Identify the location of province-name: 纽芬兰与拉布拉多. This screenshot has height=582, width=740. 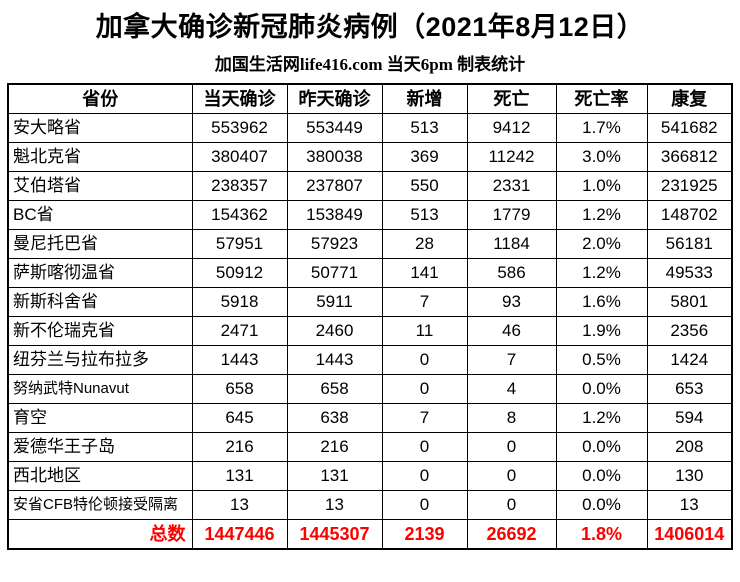
(100, 360).